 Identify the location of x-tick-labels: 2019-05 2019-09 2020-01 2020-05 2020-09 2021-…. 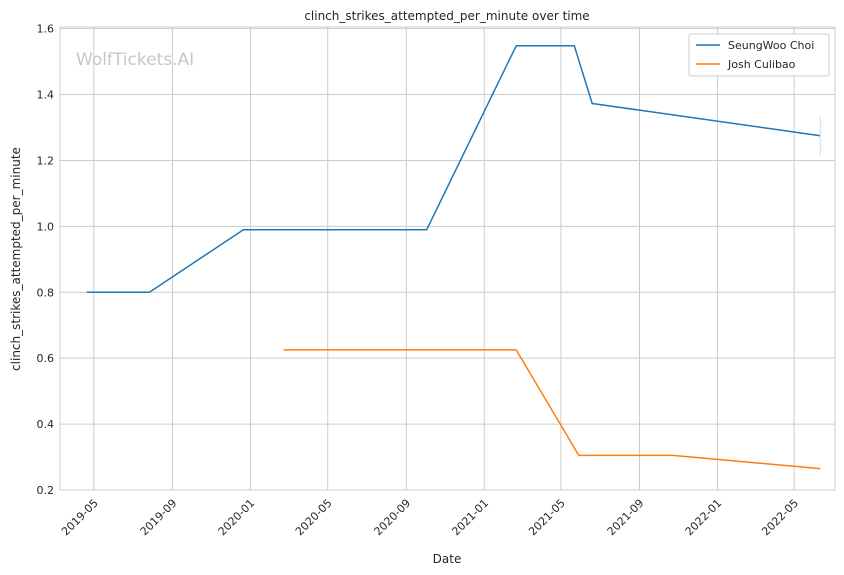
(430, 518).